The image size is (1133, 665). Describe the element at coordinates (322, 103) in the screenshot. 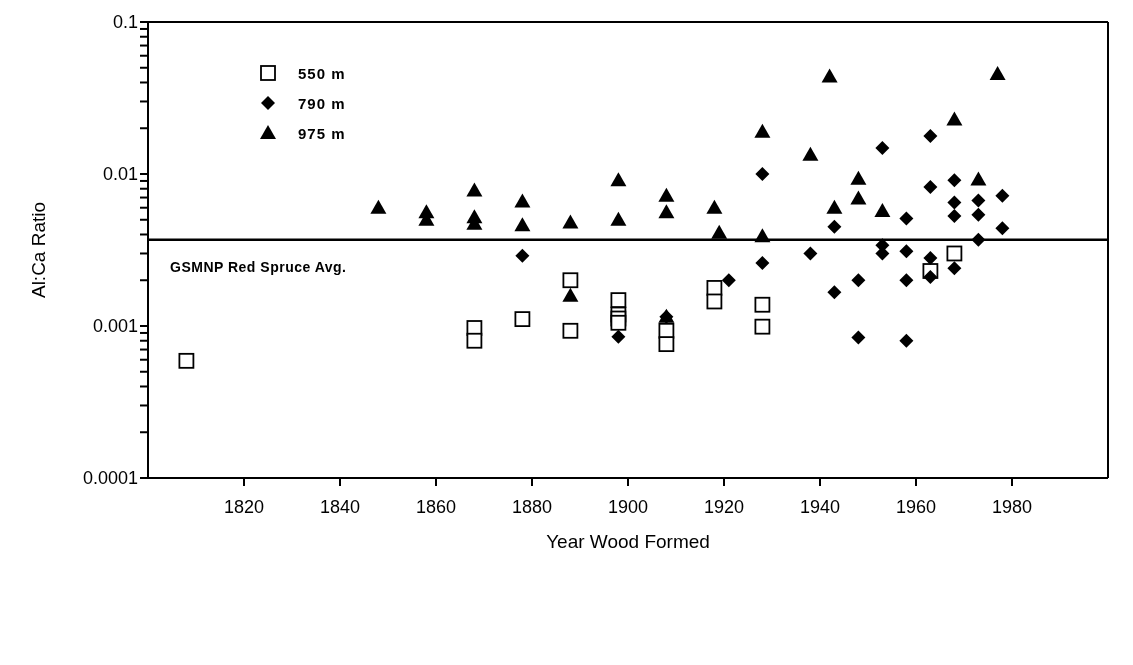

I see `legend-label: 790 m` at that location.